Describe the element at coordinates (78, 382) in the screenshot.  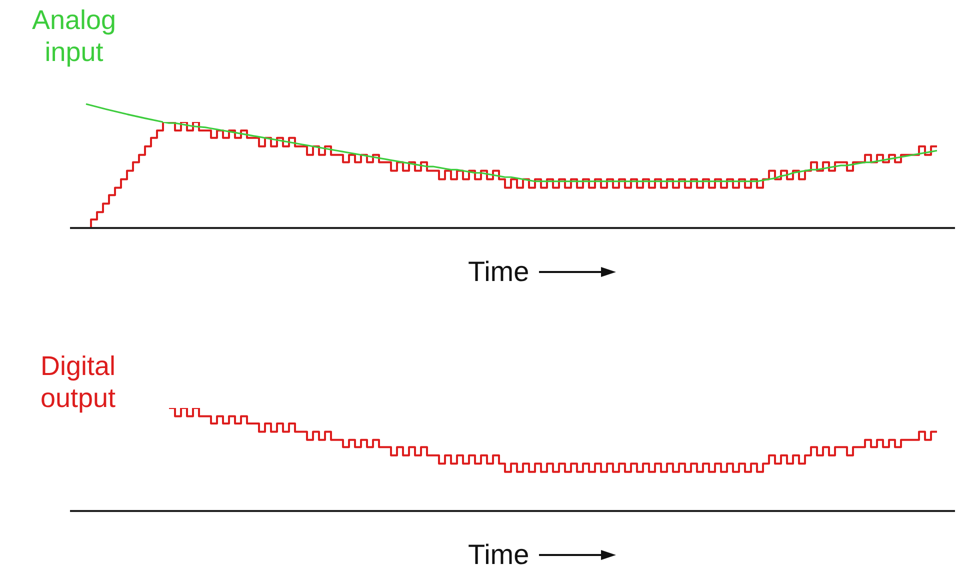
I see `series-label: Digital output` at that location.